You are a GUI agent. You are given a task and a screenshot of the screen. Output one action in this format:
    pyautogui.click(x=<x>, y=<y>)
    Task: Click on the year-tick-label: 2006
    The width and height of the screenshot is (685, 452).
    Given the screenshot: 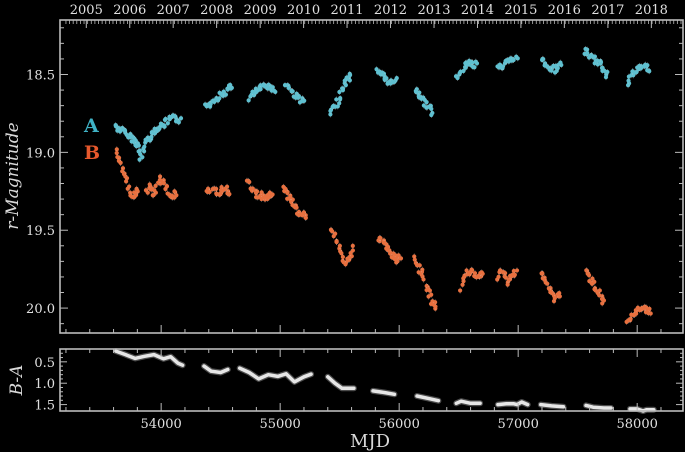 What is the action you would take?
    pyautogui.click(x=129, y=10)
    